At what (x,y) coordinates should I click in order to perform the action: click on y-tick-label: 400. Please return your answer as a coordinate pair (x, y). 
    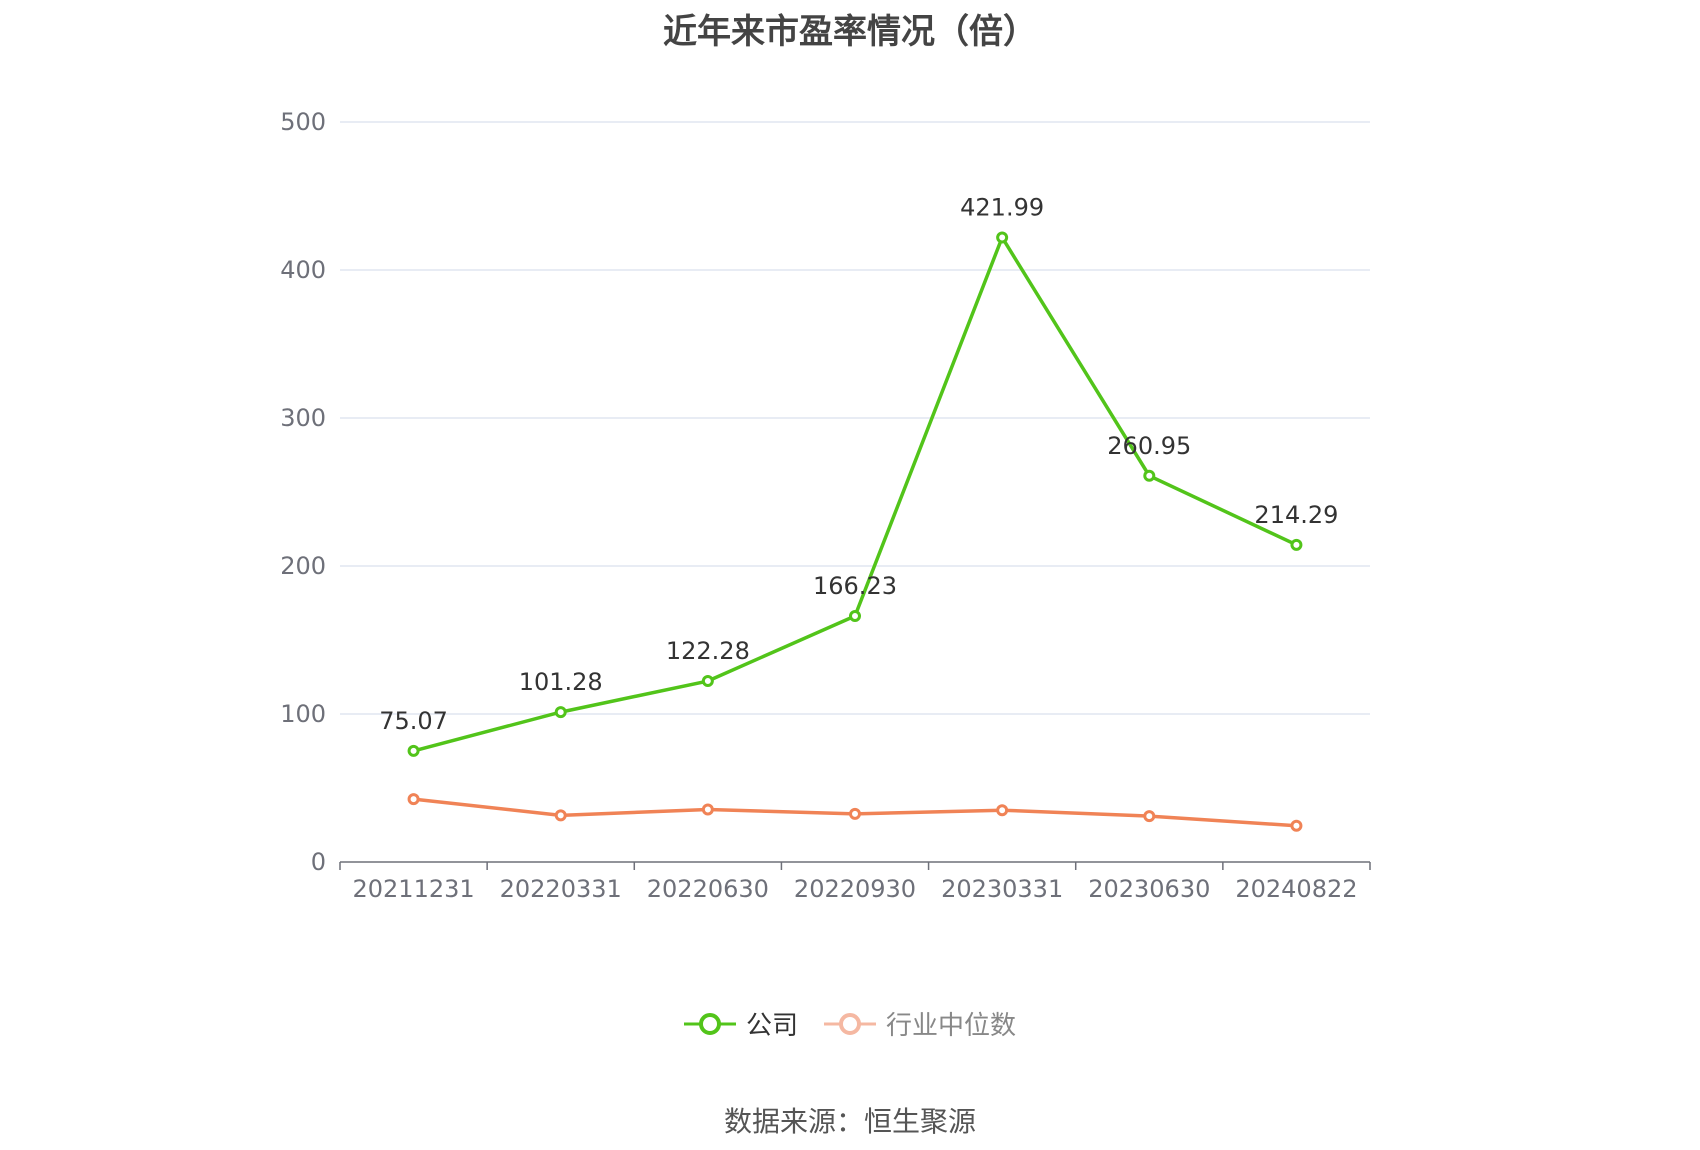
    Looking at the image, I should click on (303, 270).